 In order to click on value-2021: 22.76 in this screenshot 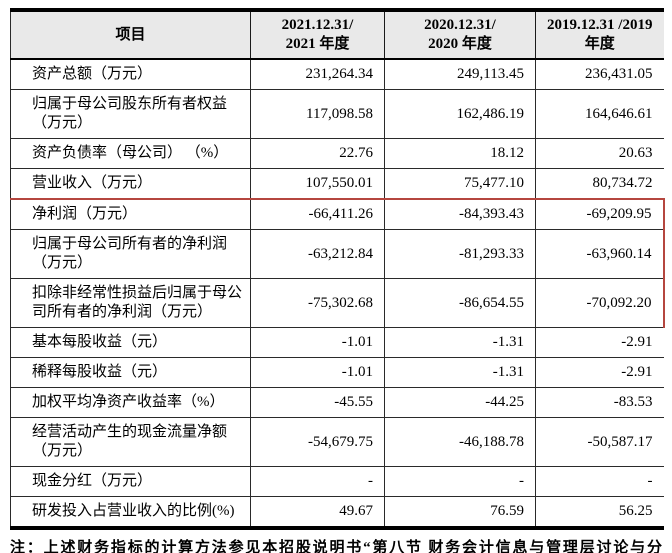, I will do `click(317, 153)`.